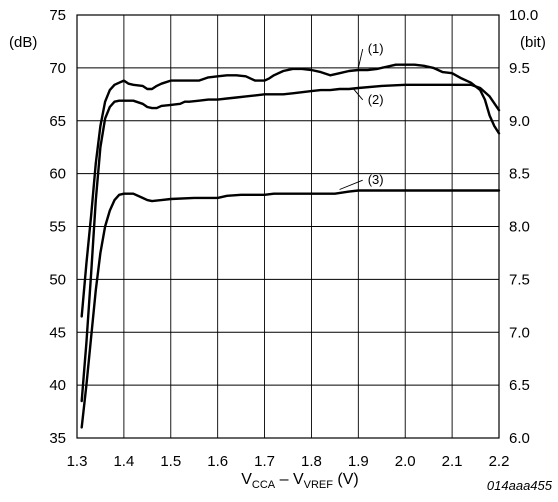  Describe the element at coordinates (246, 479) in the screenshot. I see `x-axis-label-v1: V` at that location.